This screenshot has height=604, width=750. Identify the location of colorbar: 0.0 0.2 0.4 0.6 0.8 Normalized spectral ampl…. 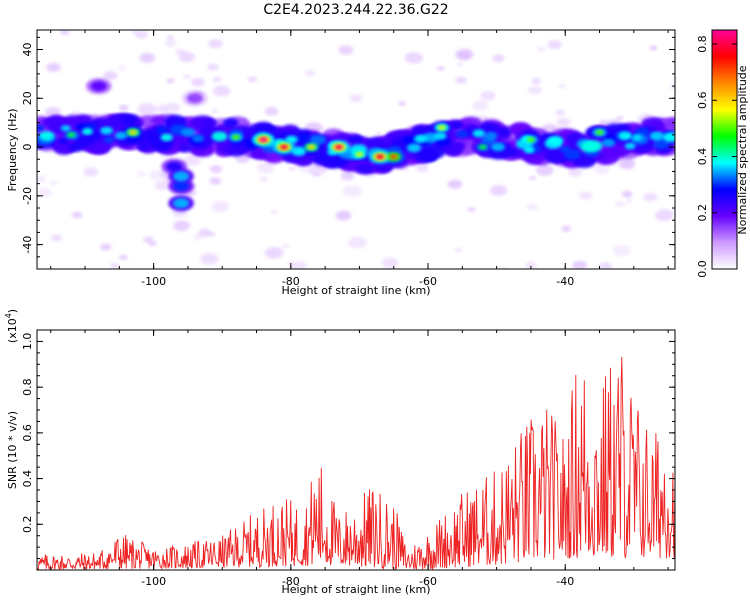
(722, 153).